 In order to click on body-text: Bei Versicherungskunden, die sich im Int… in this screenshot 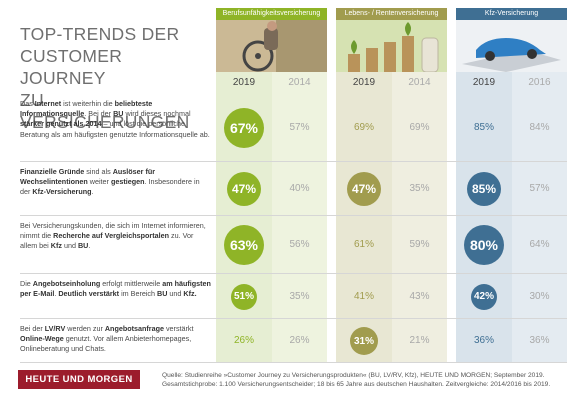, I will do `click(113, 231)`.